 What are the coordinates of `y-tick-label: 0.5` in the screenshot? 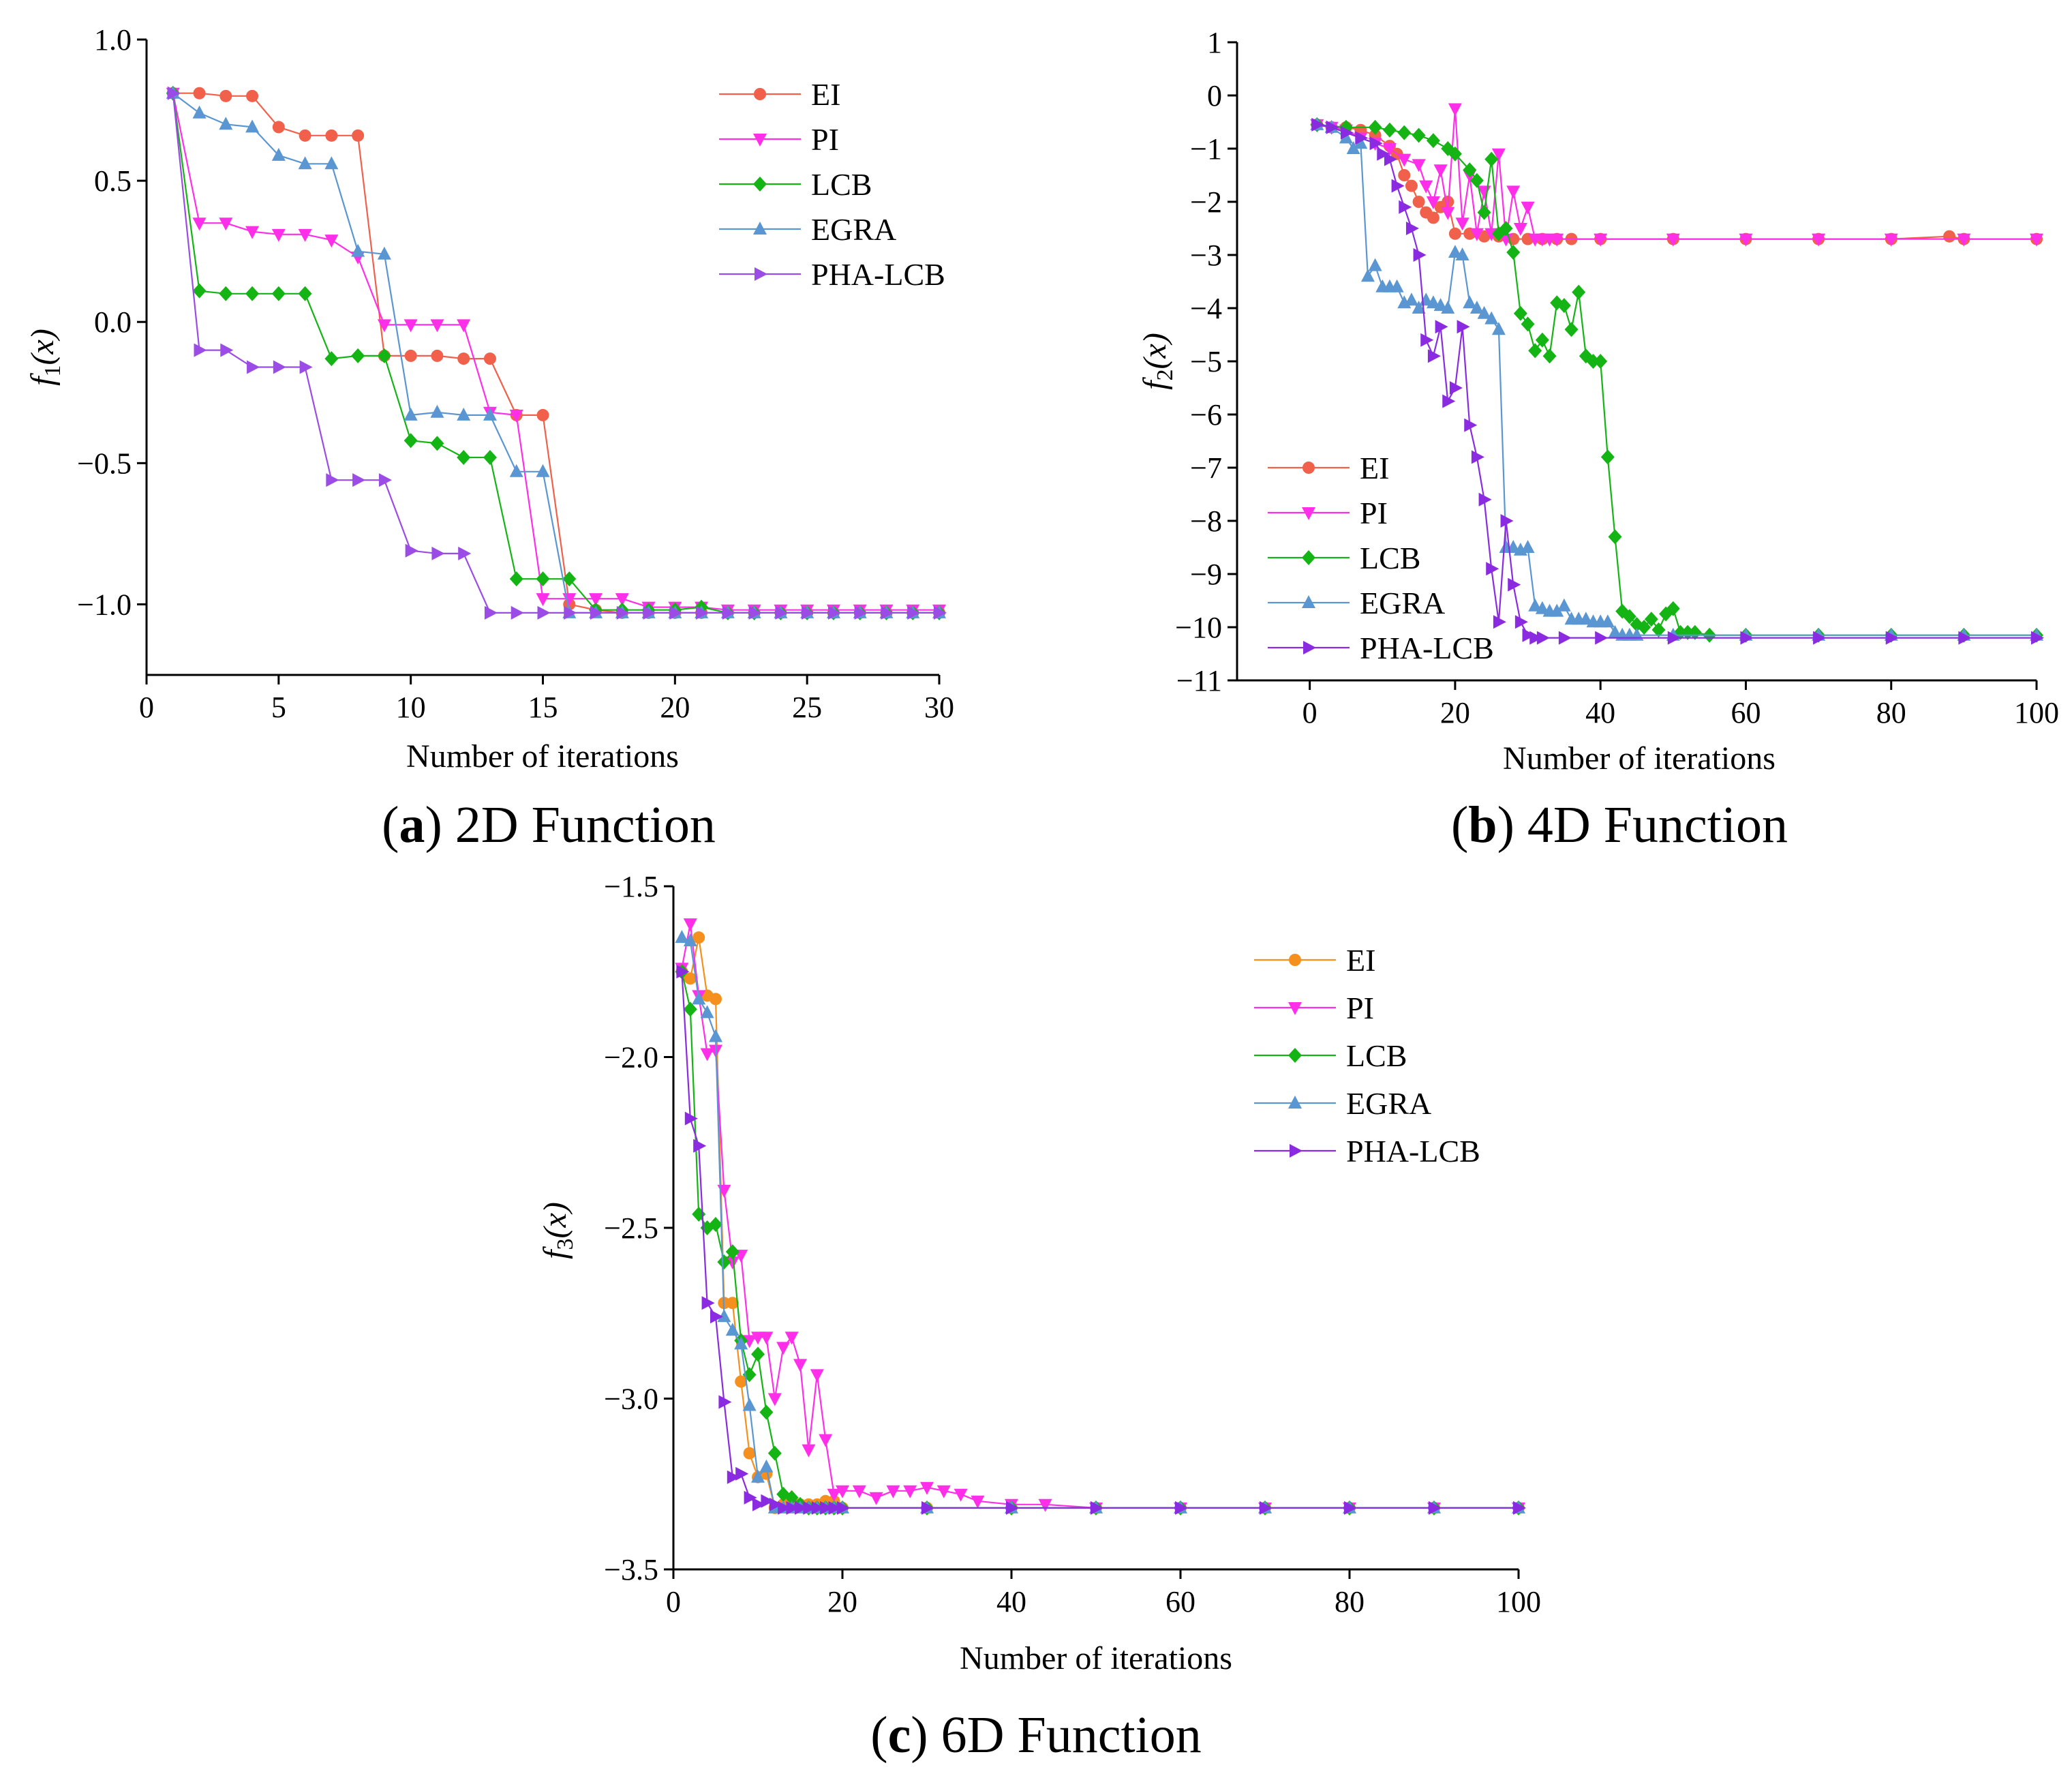 It's located at (113, 181).